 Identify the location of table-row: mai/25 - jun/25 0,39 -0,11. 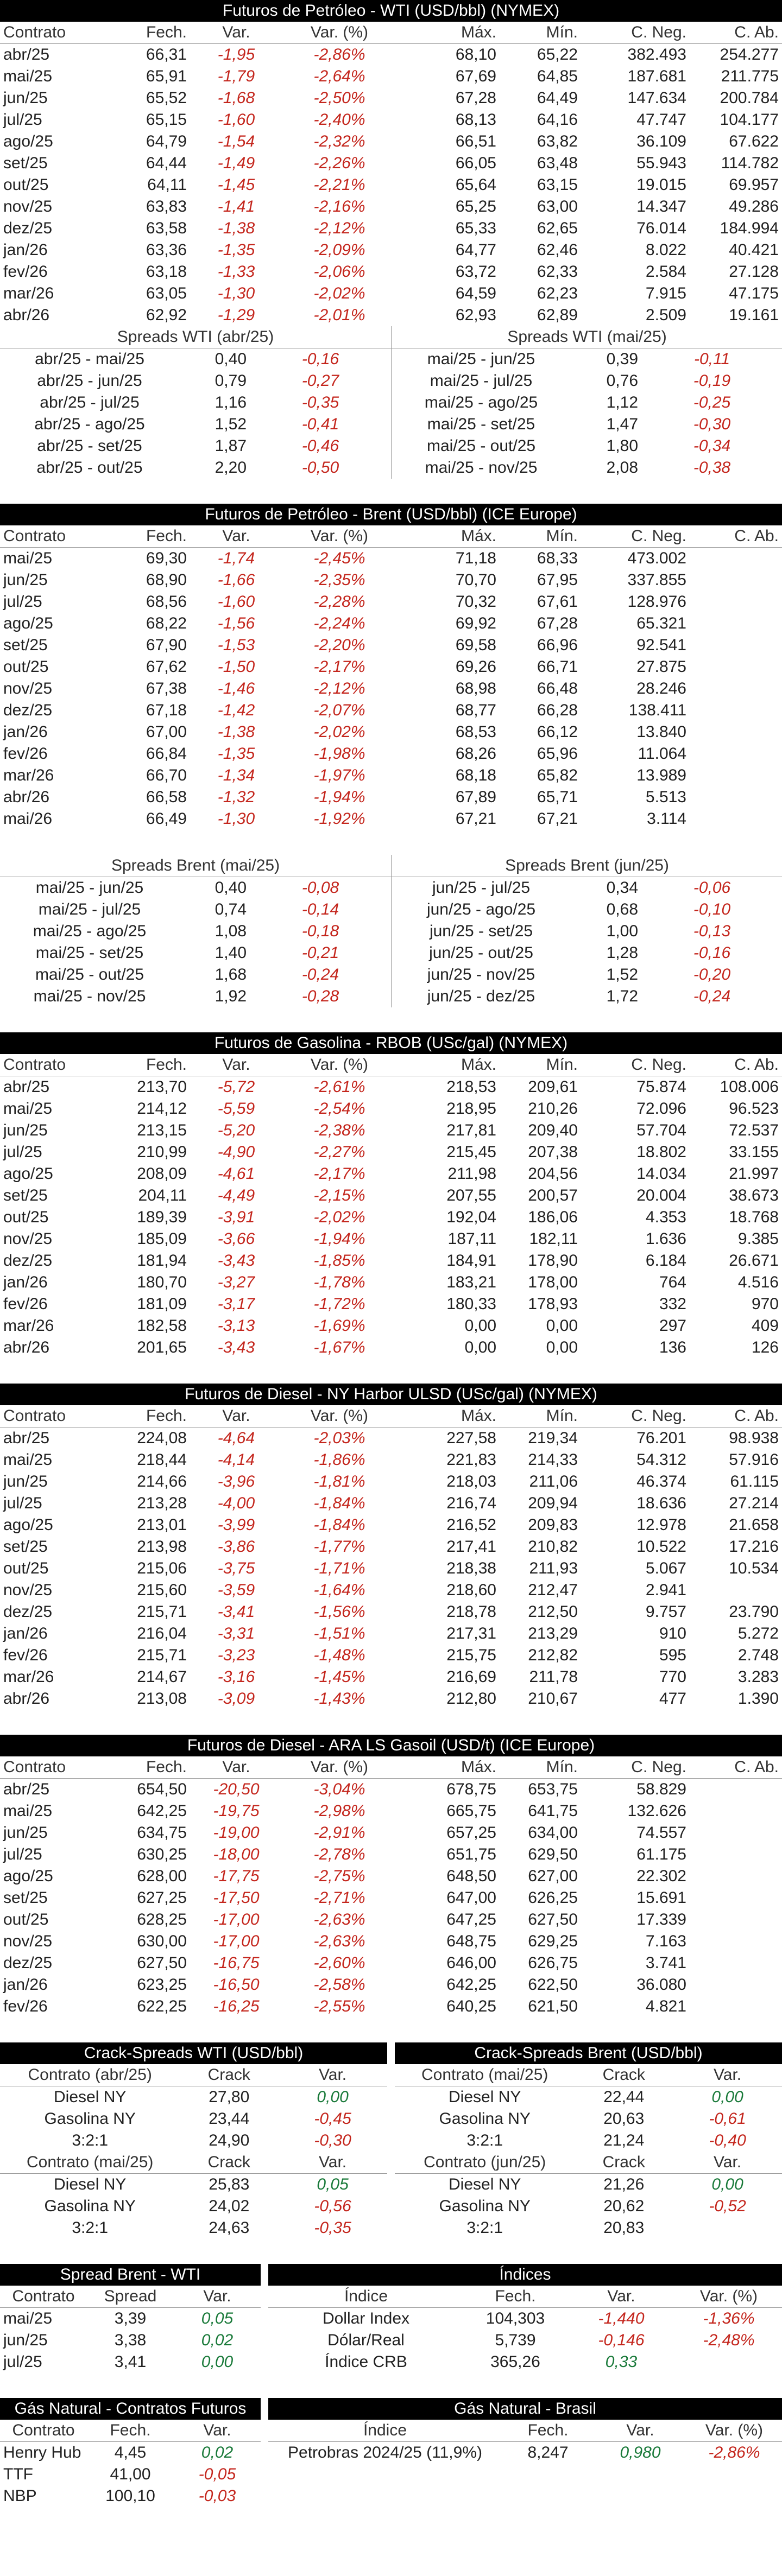
(587, 359).